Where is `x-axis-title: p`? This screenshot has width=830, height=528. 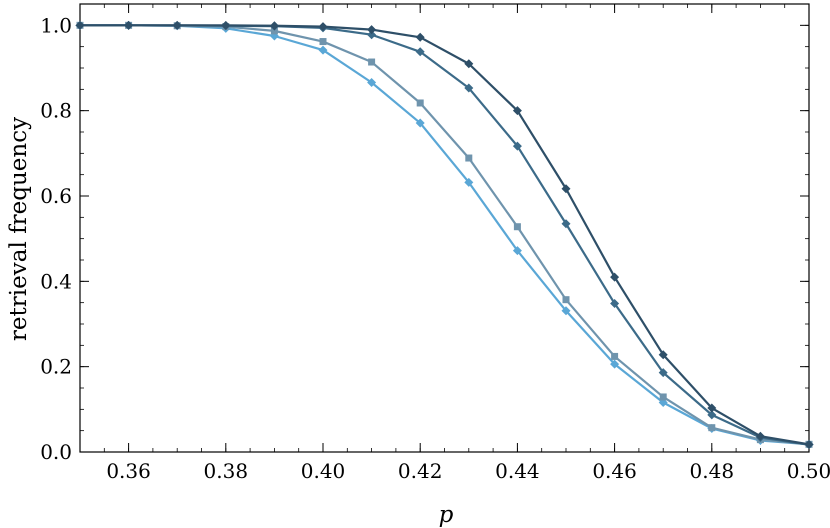 x-axis-title: p is located at coordinates (446, 515).